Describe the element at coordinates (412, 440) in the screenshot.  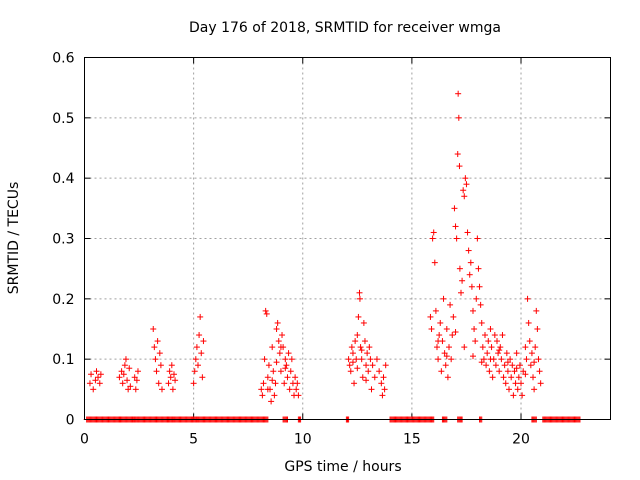
I see `x-tick-label: 15` at that location.